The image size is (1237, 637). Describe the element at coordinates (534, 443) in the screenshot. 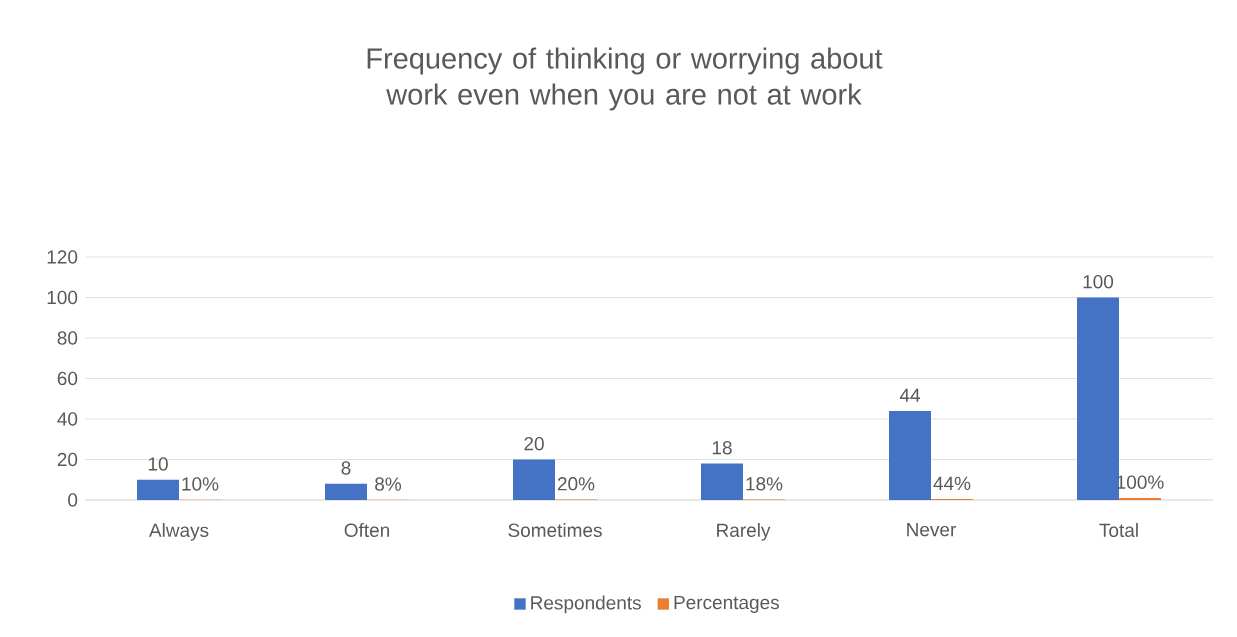

I see `data-label: 20` at that location.